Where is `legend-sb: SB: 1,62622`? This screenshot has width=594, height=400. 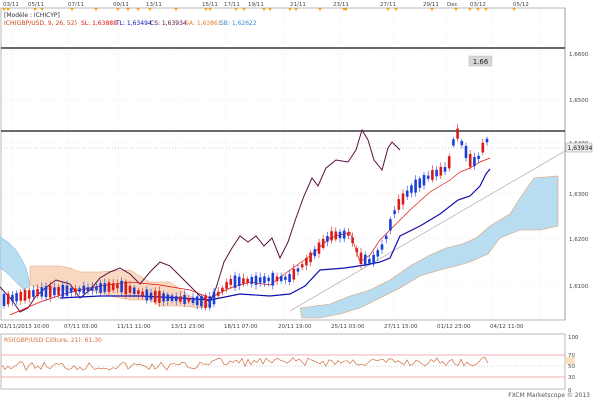
legend-sb: SB: 1,62622 is located at coordinates (238, 23).